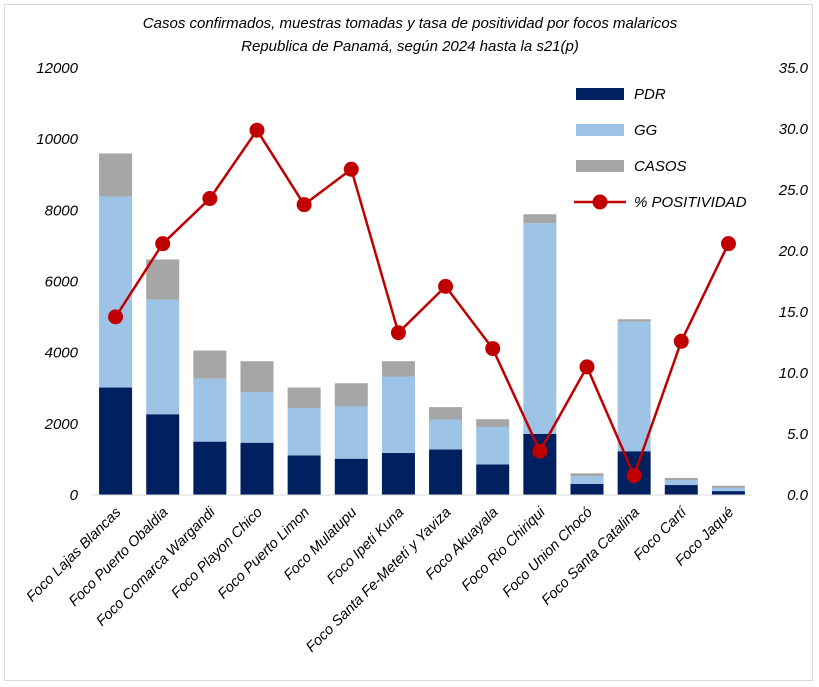 This screenshot has height=687, width=819. I want to click on left-tick-label: 4000, so click(62, 353).